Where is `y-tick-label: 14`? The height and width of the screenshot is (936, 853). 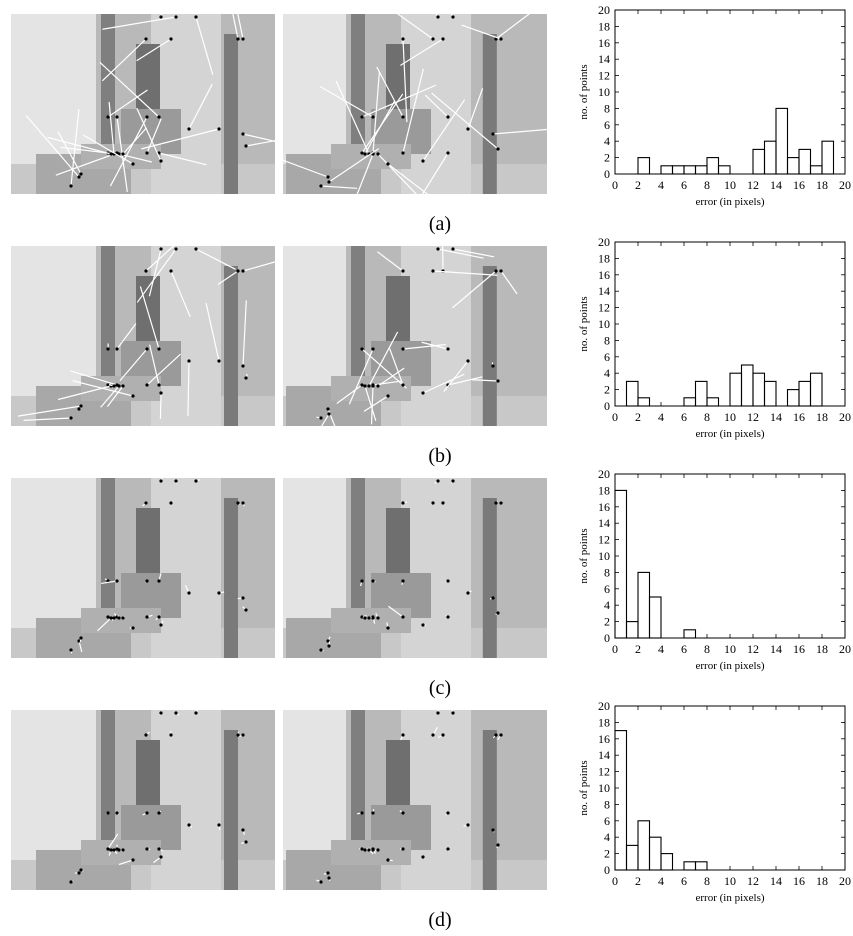 y-tick-label: 14 is located at coordinates (604, 59).